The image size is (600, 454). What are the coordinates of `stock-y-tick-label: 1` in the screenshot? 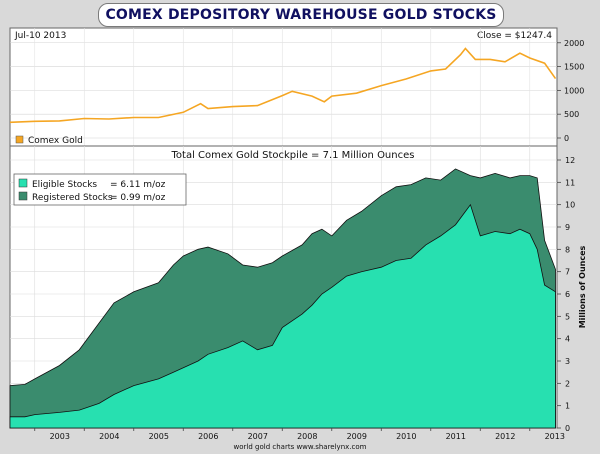 It's located at (567, 406).